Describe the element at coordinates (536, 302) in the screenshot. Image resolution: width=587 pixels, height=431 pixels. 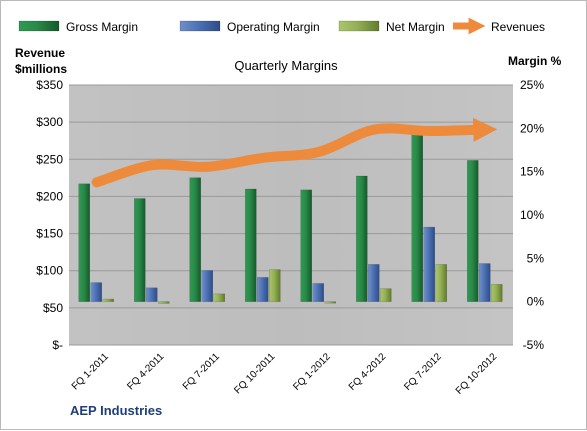
I see `right-tick-label: 0%` at that location.